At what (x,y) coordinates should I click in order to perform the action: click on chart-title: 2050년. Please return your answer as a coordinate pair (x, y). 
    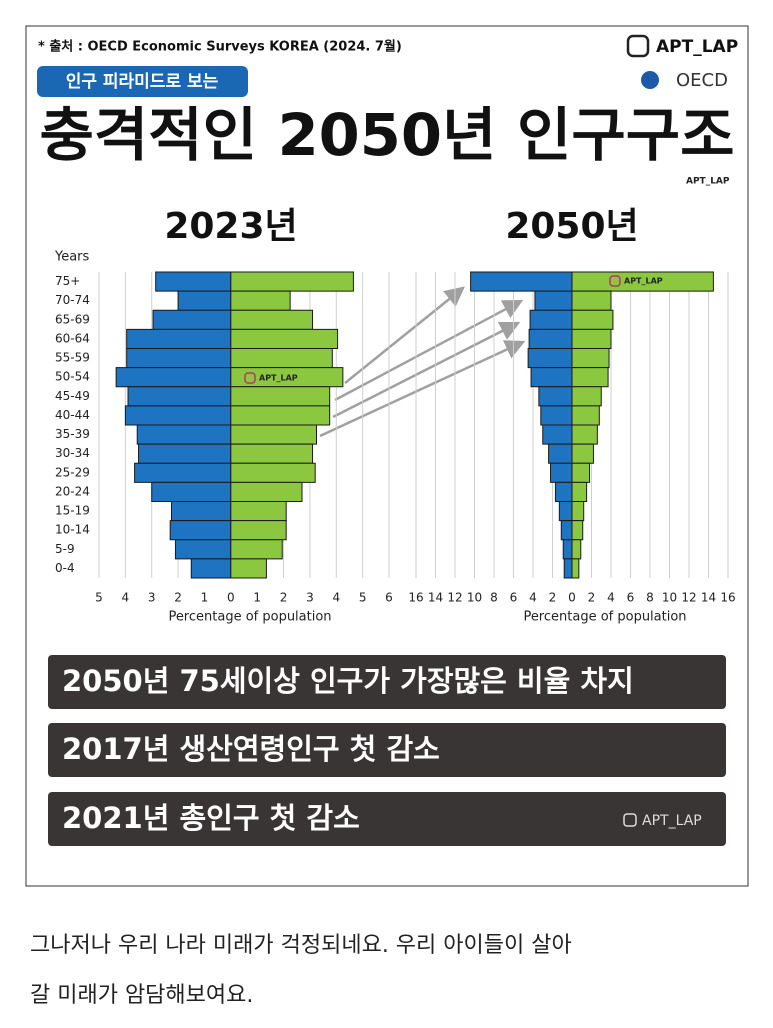
    Looking at the image, I should click on (571, 226).